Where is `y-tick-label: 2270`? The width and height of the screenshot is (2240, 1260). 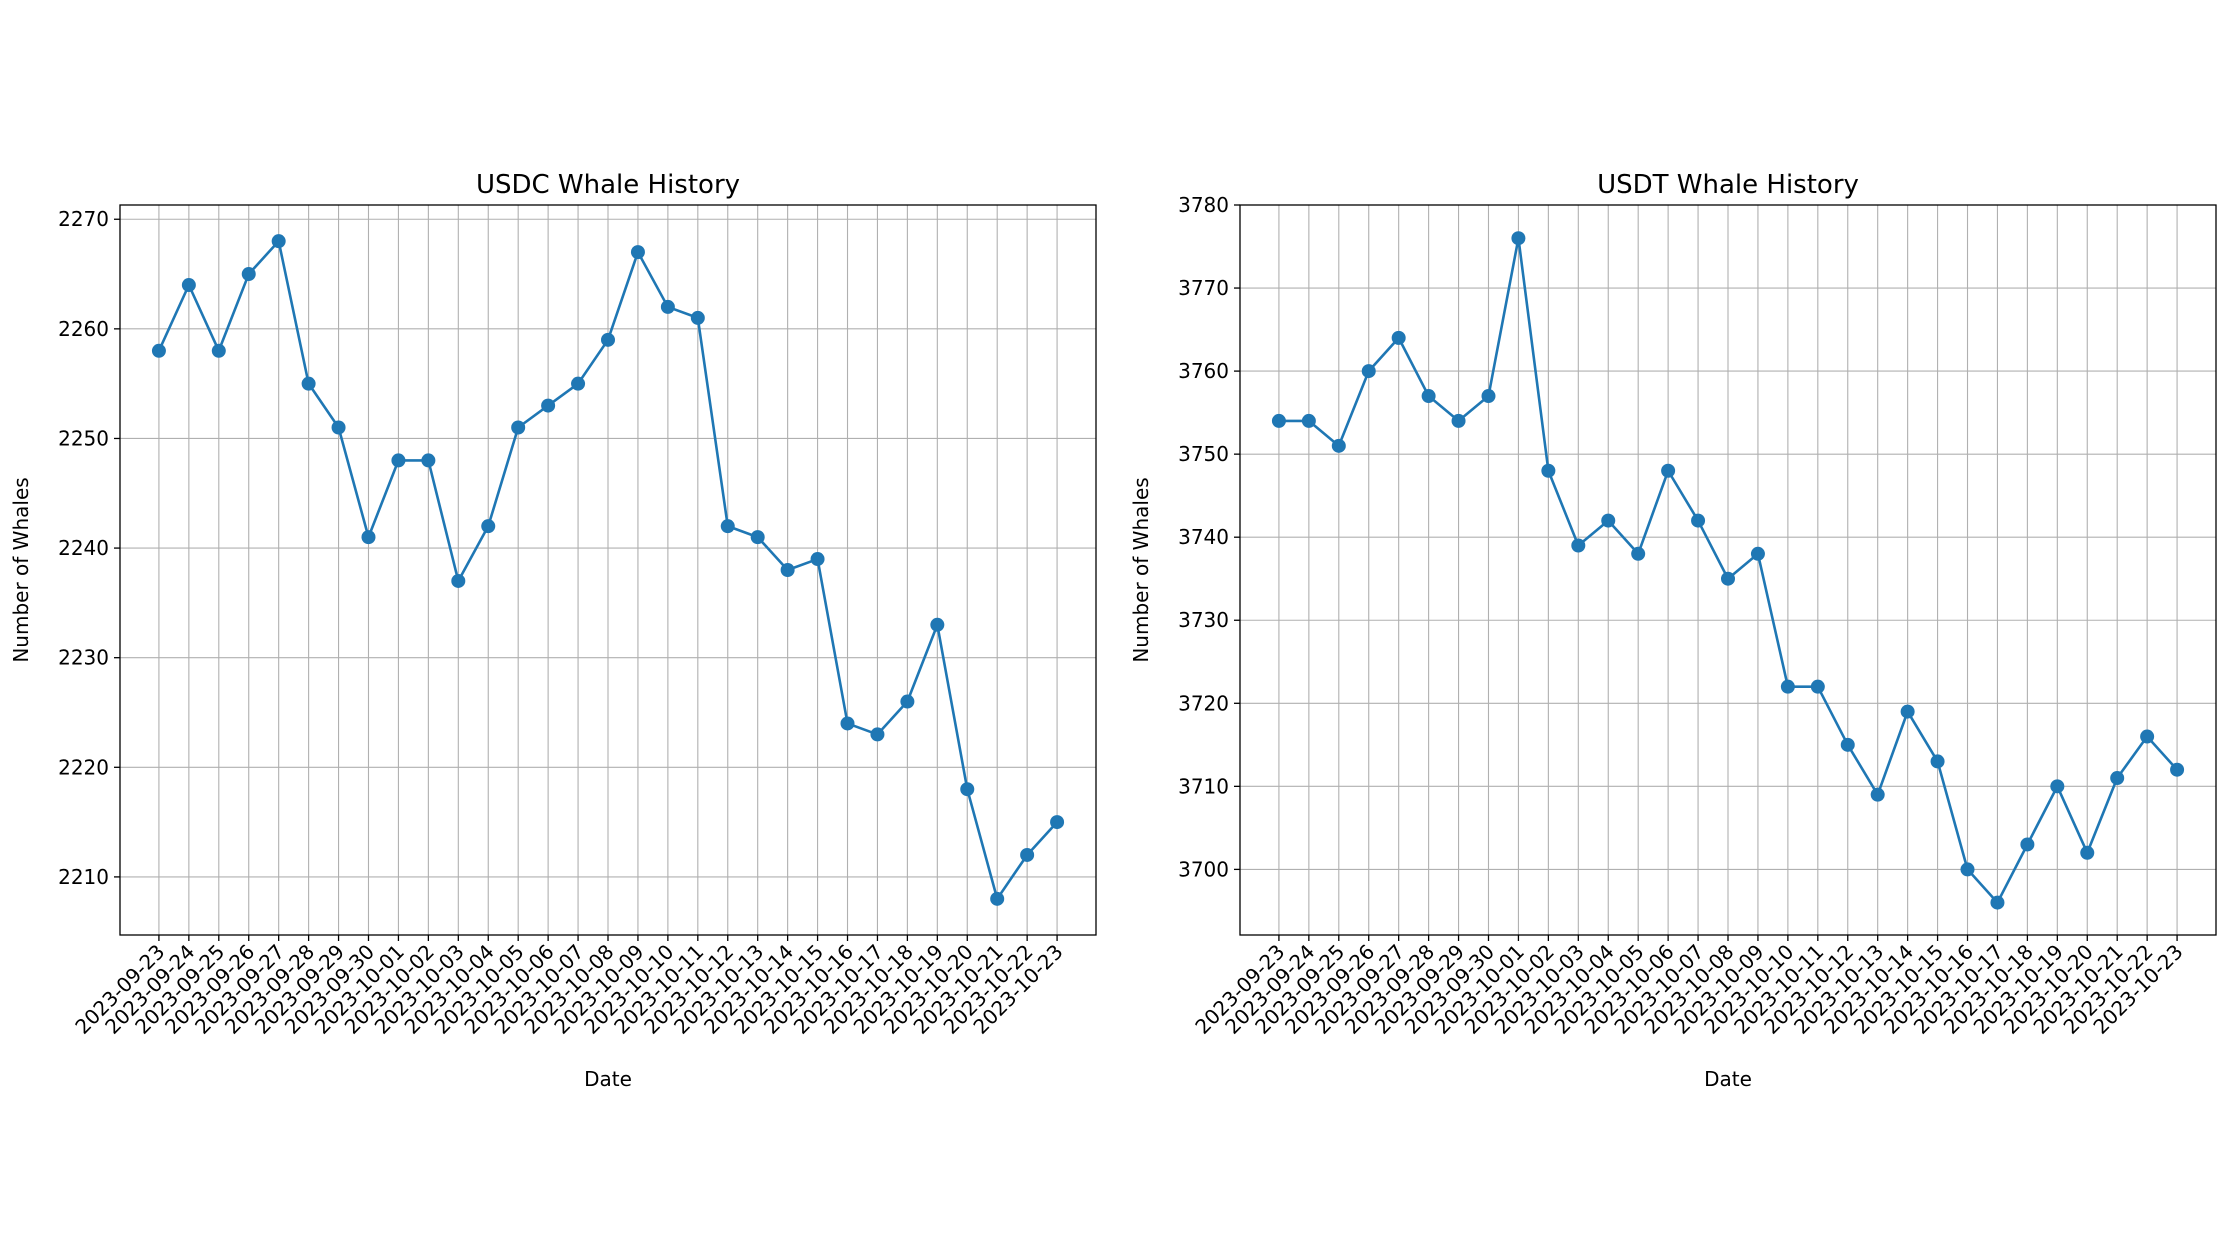 y-tick-label: 2270 is located at coordinates (83, 219).